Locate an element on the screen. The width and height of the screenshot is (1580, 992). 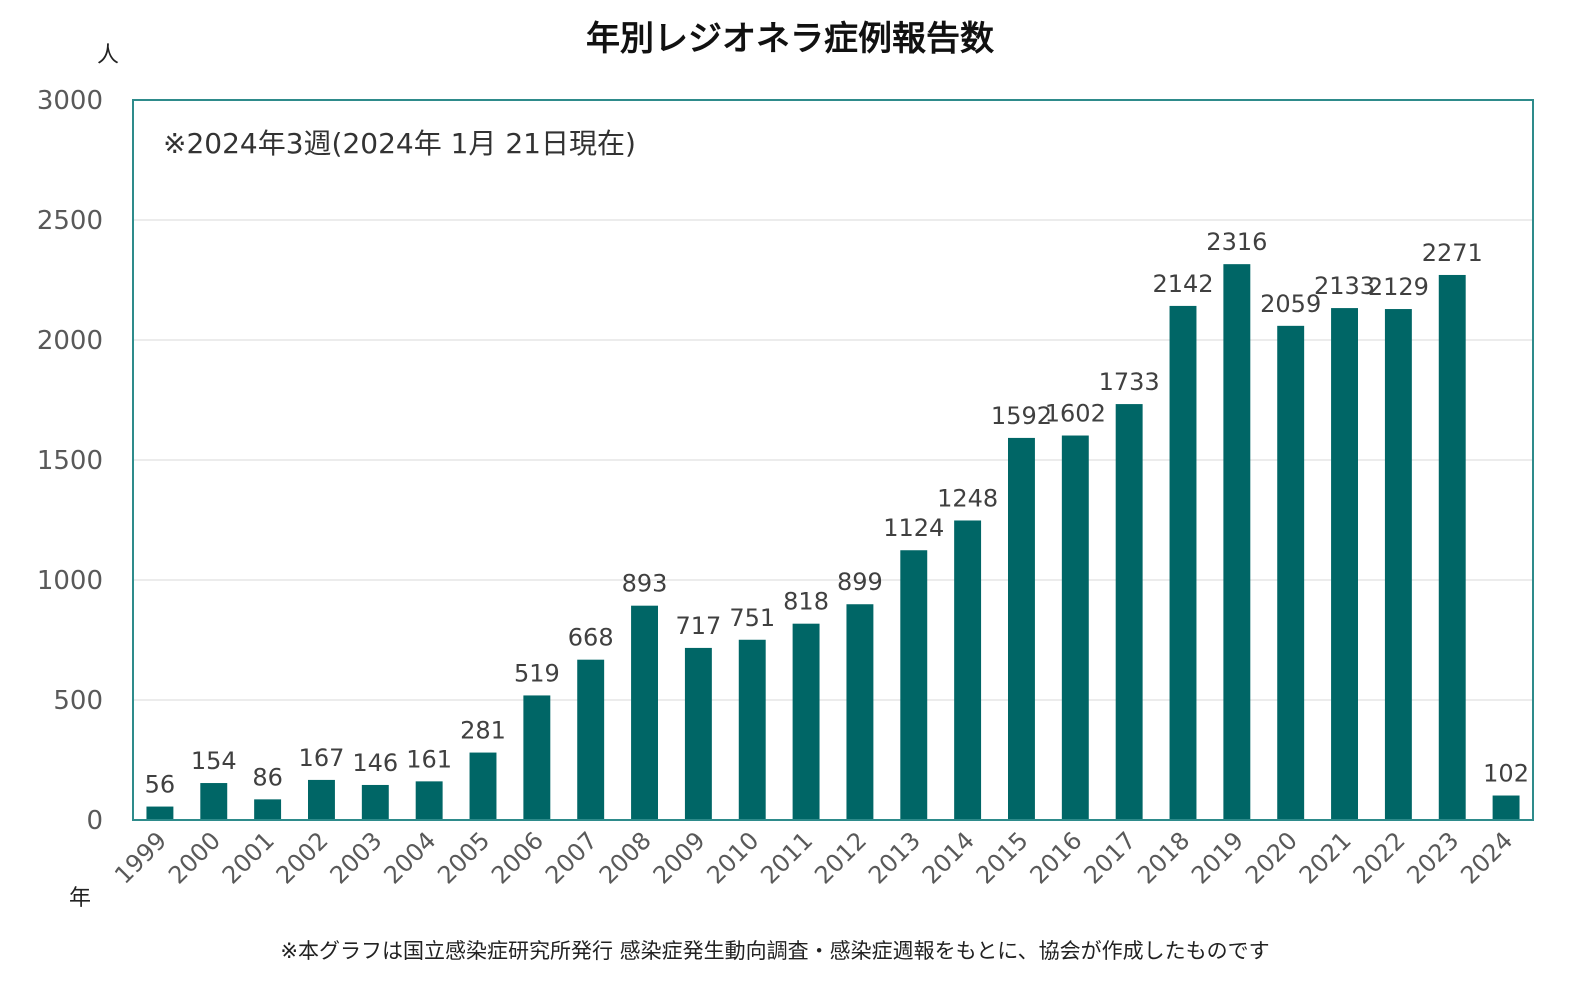
x-tick-label: 2021 is located at coordinates (1325, 857).